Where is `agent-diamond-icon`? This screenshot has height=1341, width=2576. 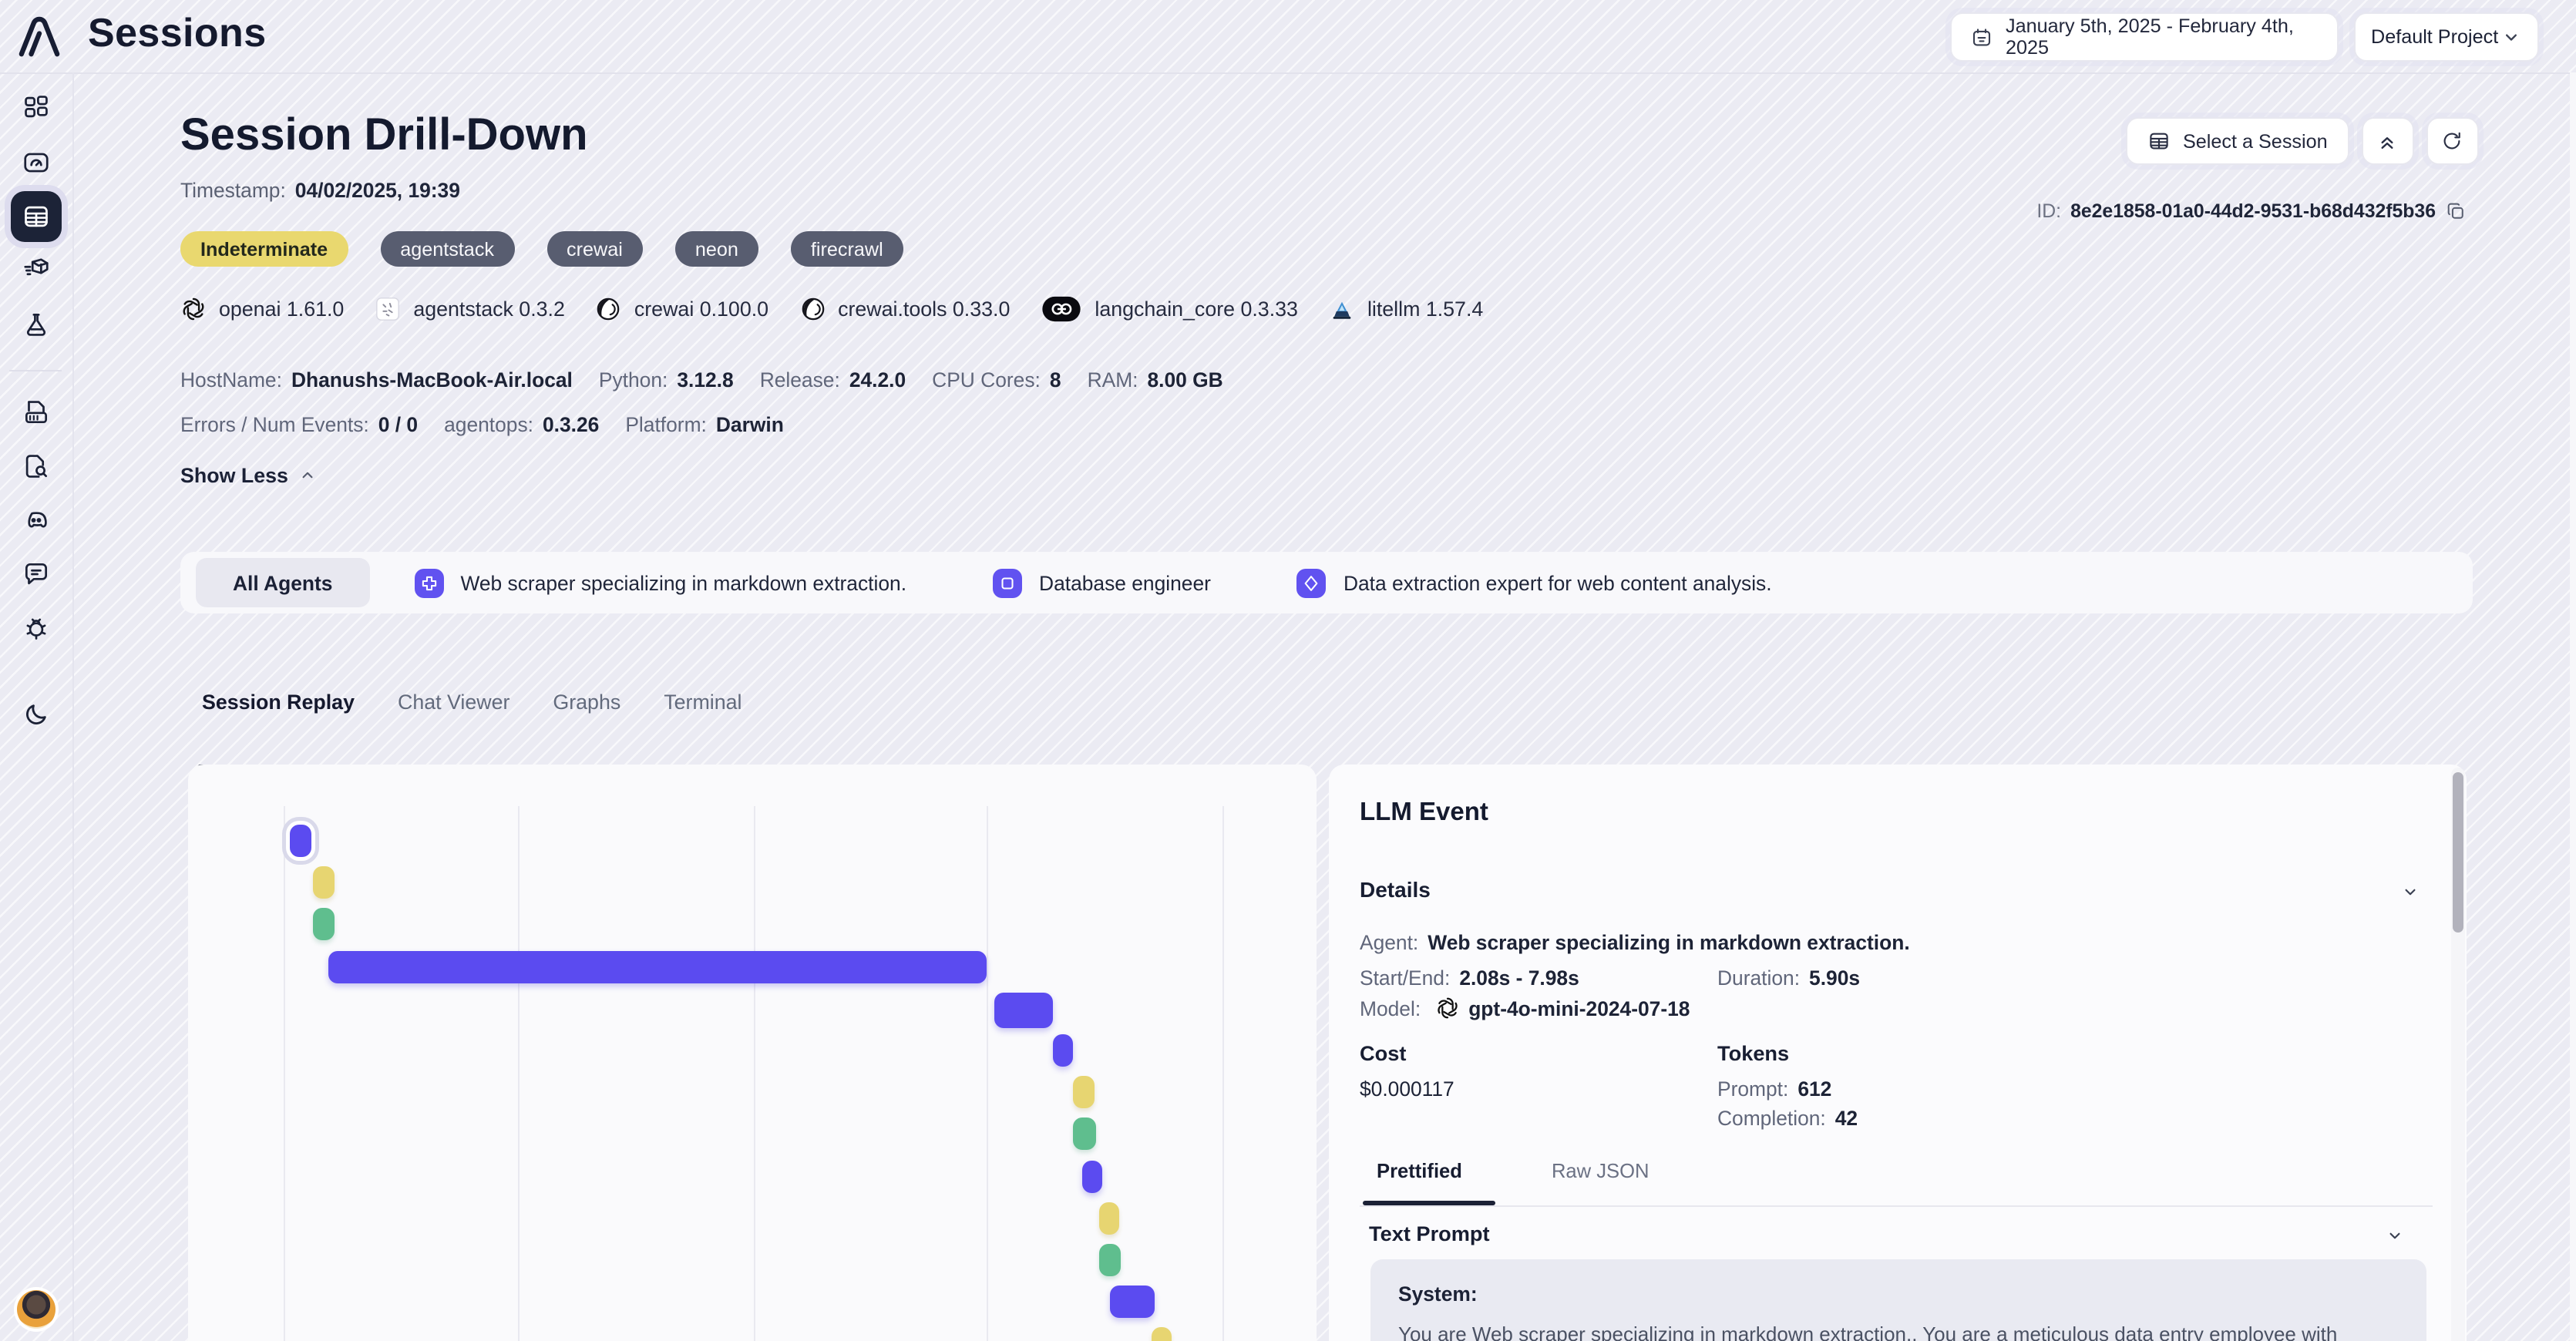 agent-diamond-icon is located at coordinates (1311, 582).